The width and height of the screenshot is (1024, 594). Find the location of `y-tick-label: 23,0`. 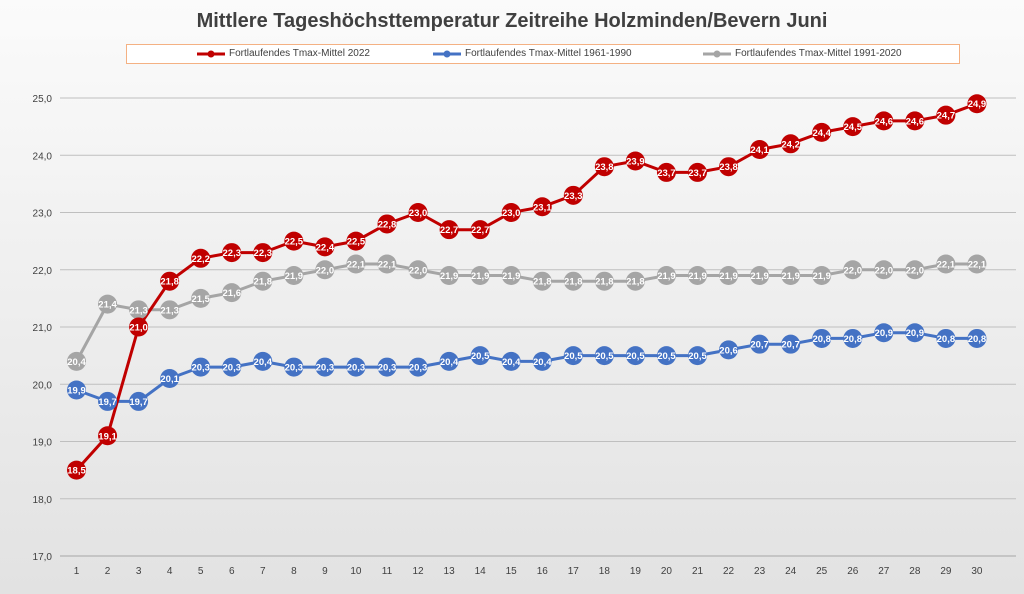

y-tick-label: 23,0 is located at coordinates (43, 214).